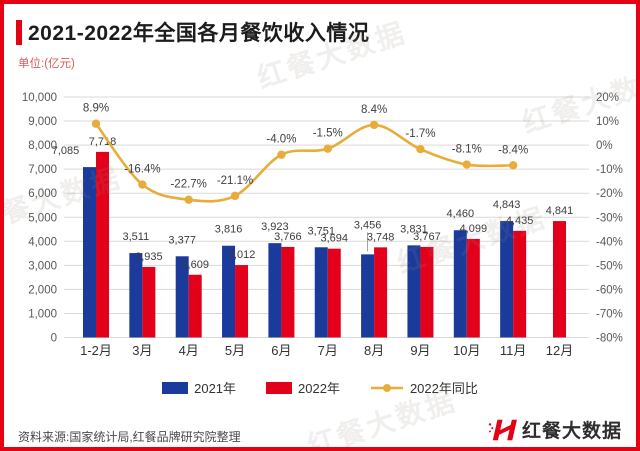 The width and height of the screenshot is (640, 451). What do you see at coordinates (321, 231) in the screenshot?
I see `bar-label-2021-5: 3,751` at bounding box center [321, 231].